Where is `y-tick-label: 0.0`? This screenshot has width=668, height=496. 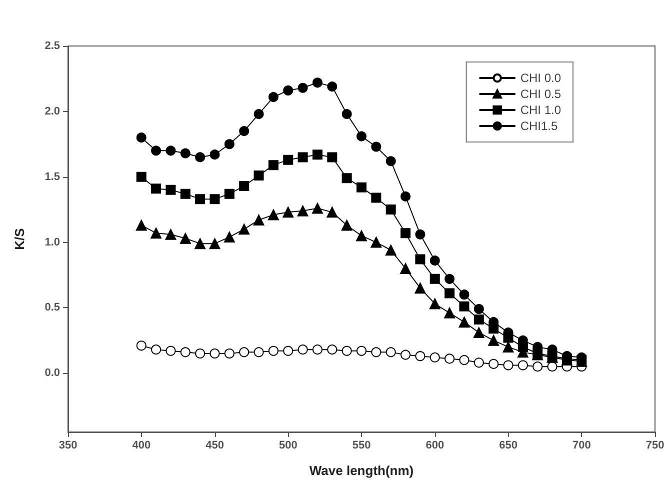 y-tick-label: 0.0 is located at coordinates (52, 373).